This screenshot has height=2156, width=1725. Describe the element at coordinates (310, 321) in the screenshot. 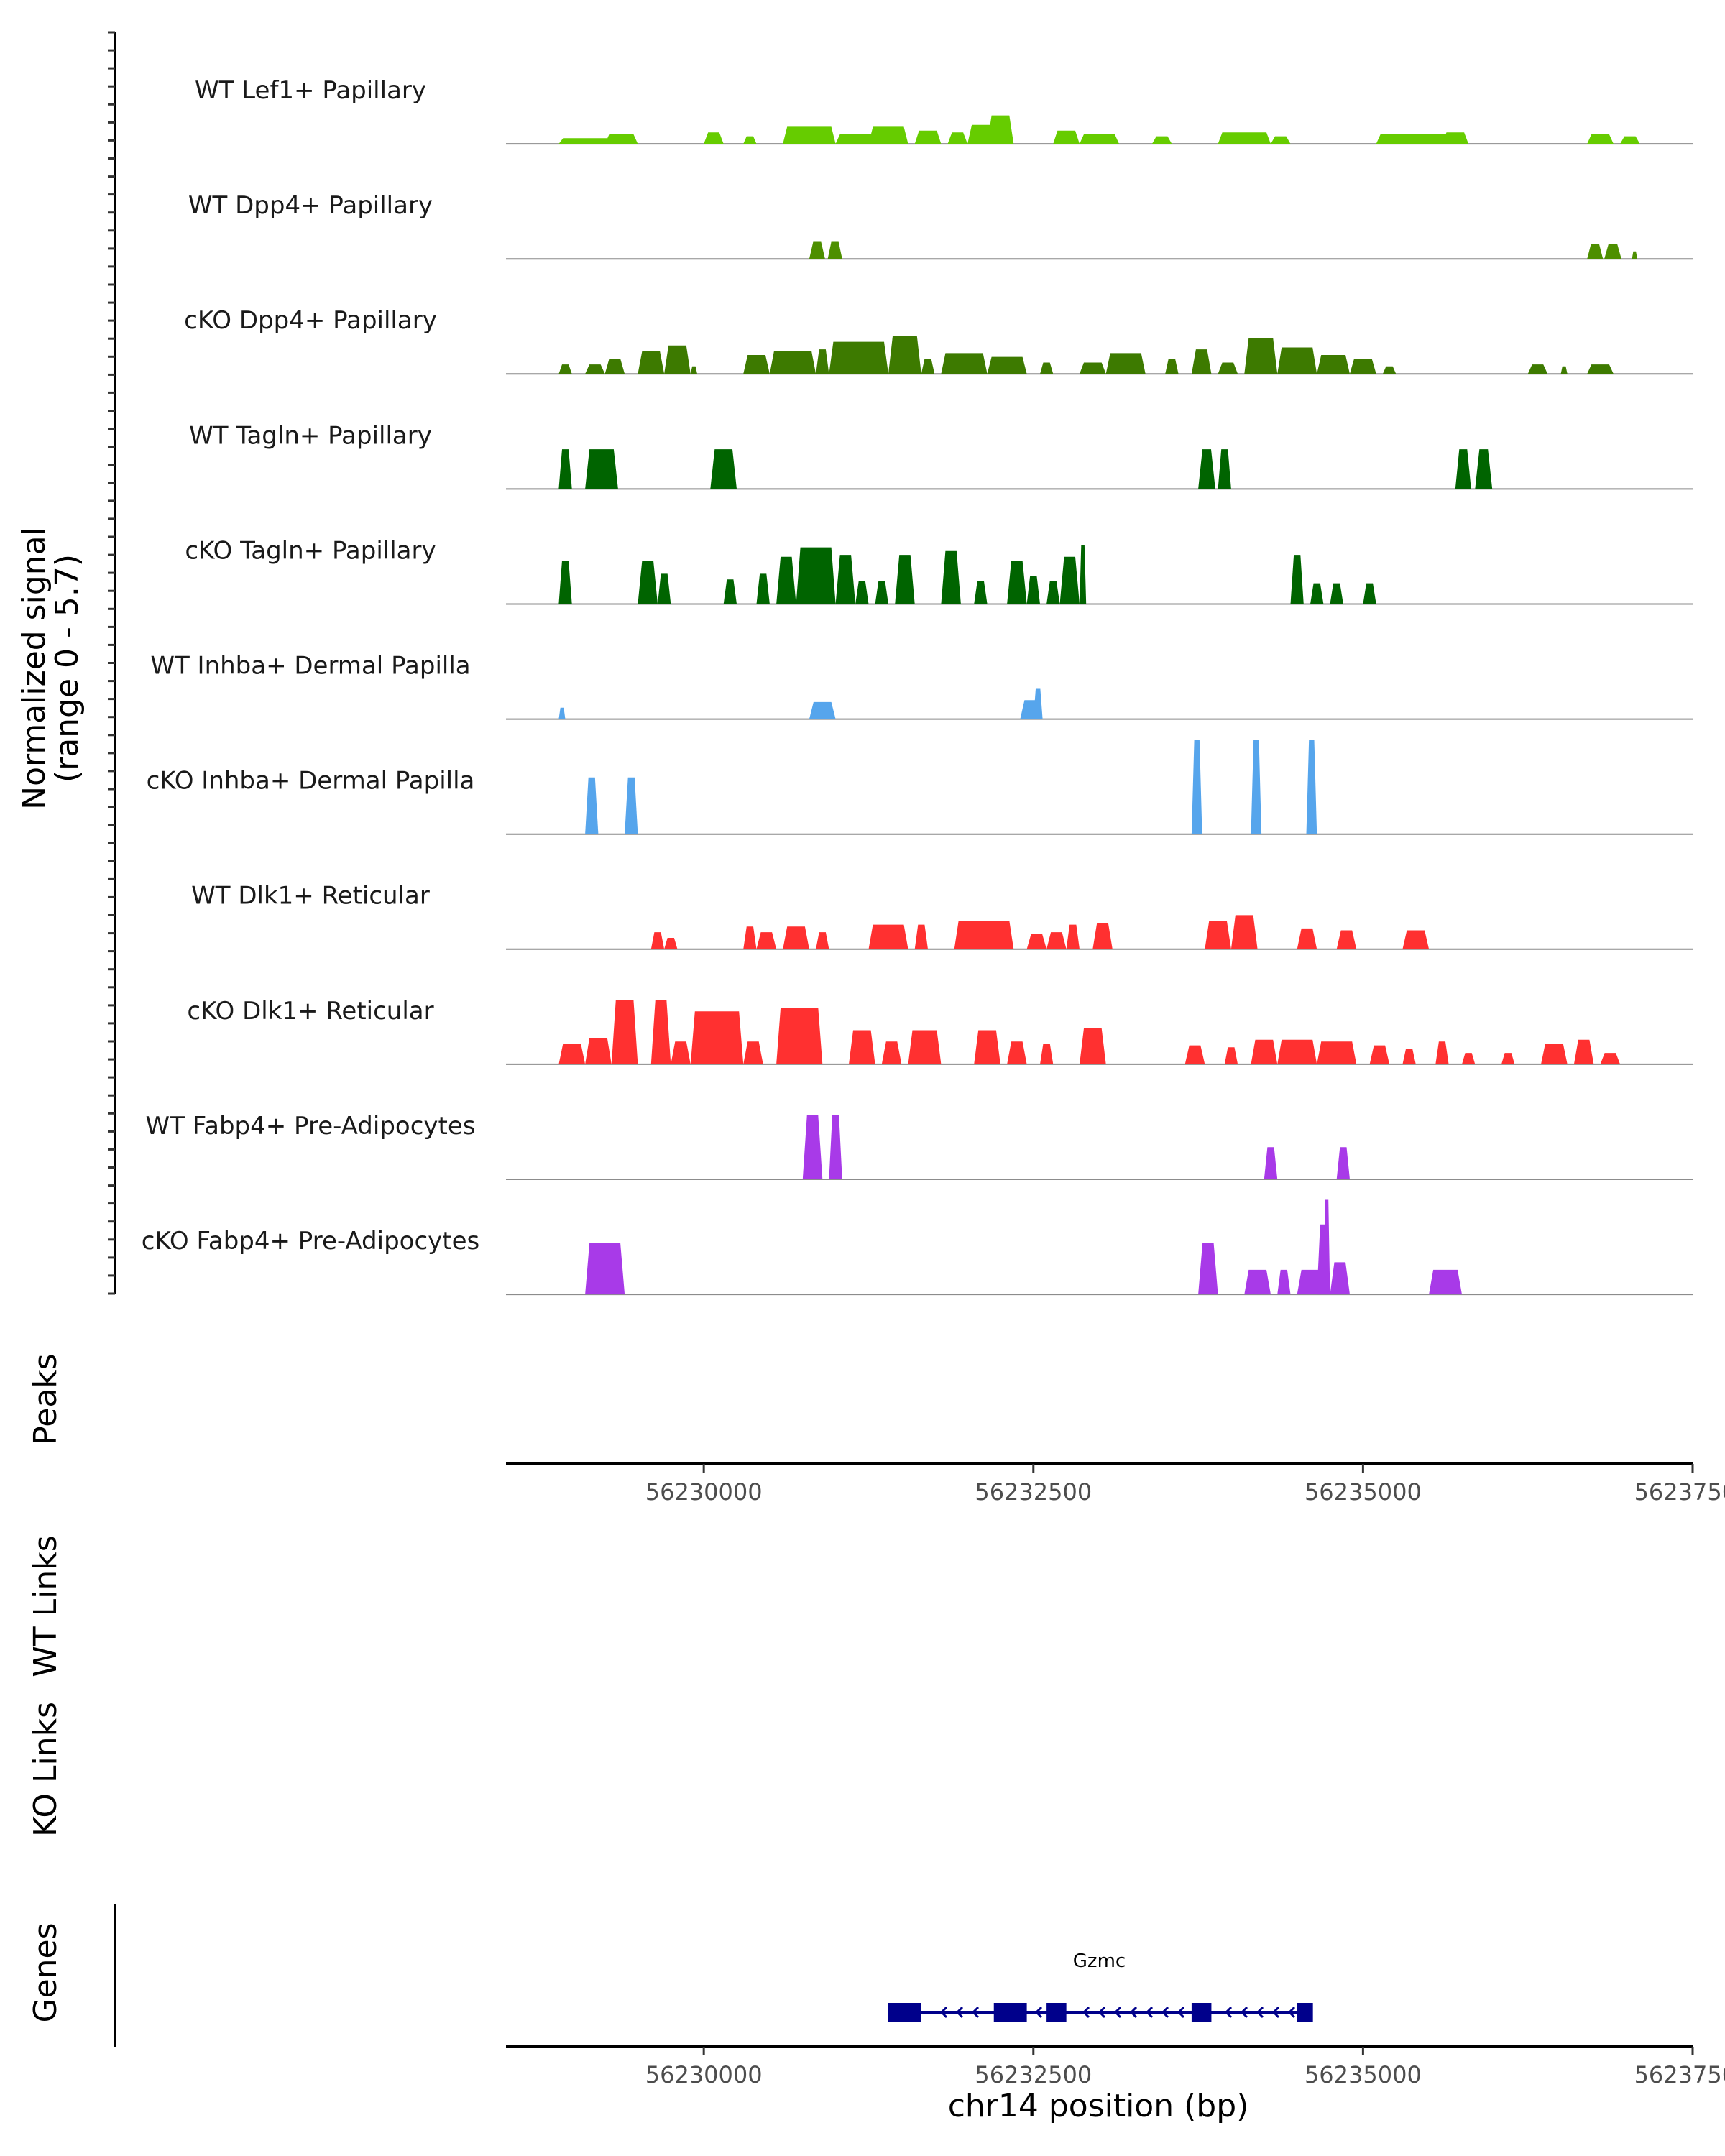

I see `track-label: cKO Dpp4+ Papillary` at that location.